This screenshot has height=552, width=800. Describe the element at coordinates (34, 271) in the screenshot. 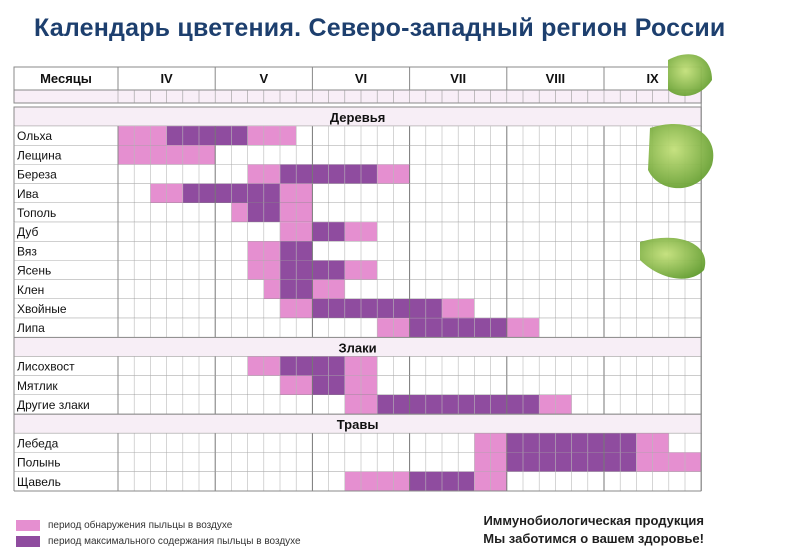

I see `plant-label: Ясень` at that location.